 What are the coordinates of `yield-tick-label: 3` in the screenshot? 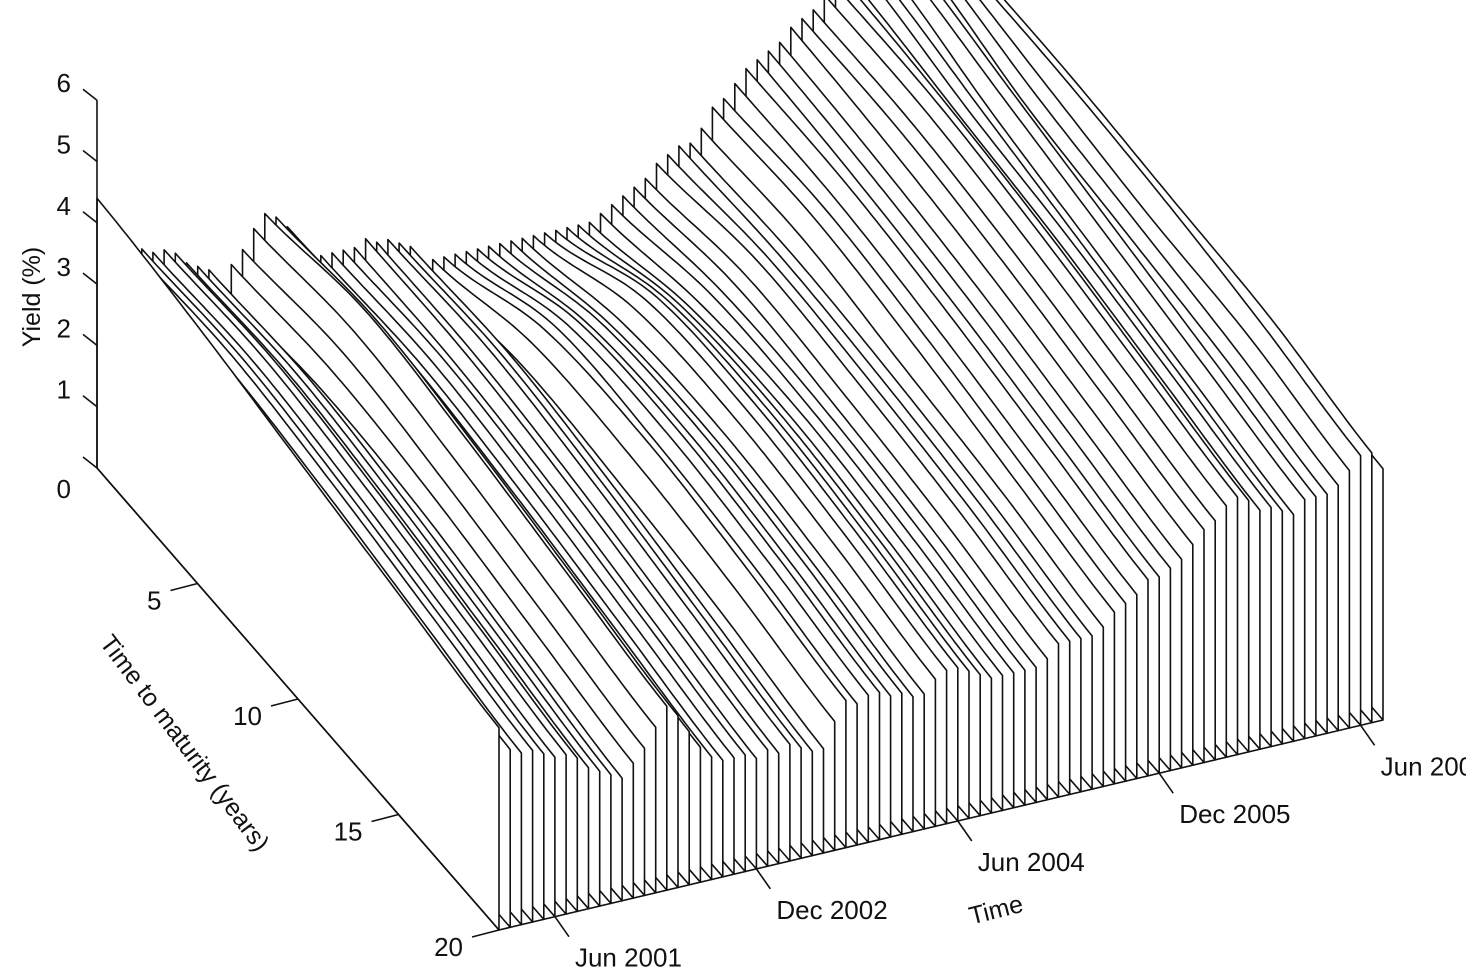 It's located at (64, 267).